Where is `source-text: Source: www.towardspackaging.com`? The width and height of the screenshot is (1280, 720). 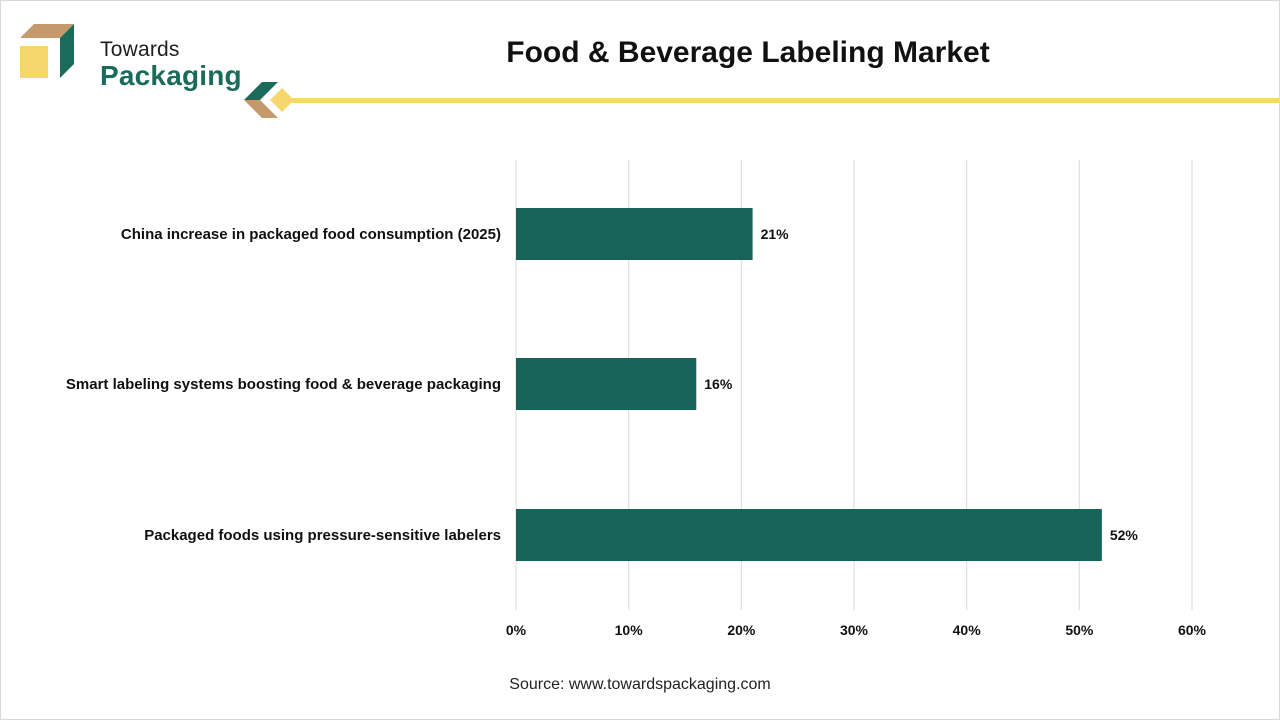 source-text: Source: www.towardspackaging.com is located at coordinates (640, 684).